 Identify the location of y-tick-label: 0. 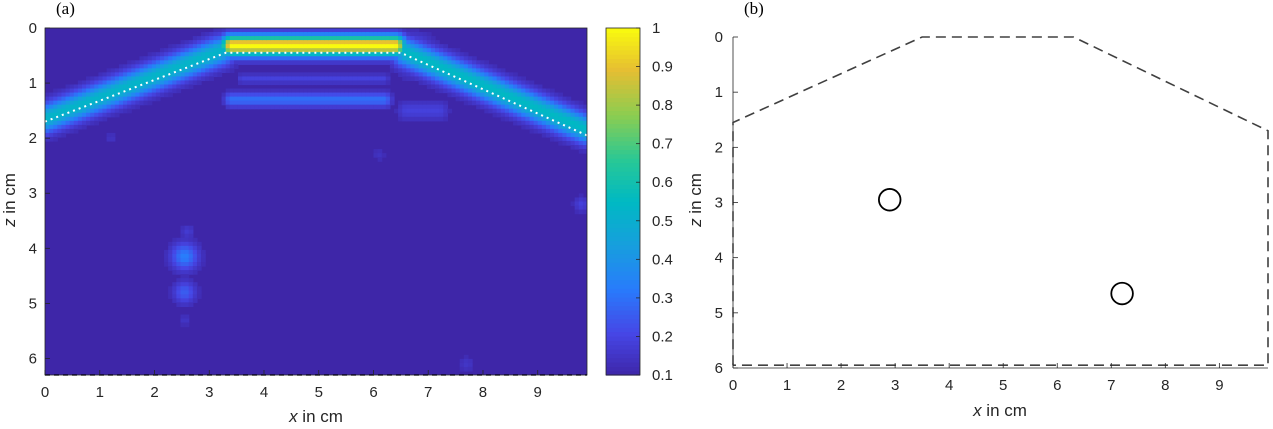
(719, 37).